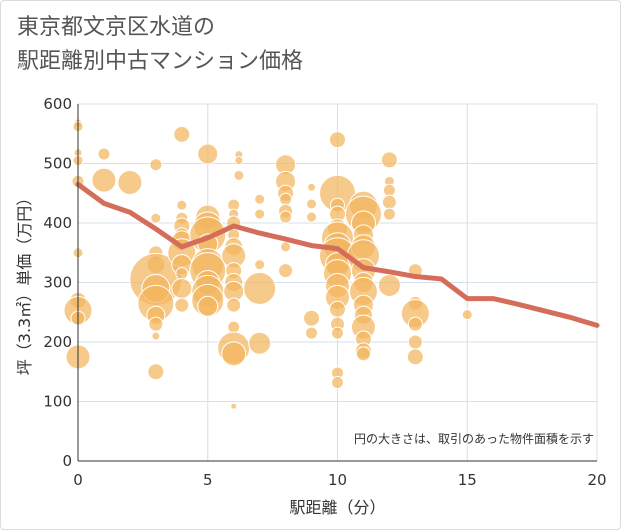 The height and width of the screenshot is (530, 621). I want to click on y-axis-title: 坪（3.3㎡）単価（万円）, so click(24, 282).